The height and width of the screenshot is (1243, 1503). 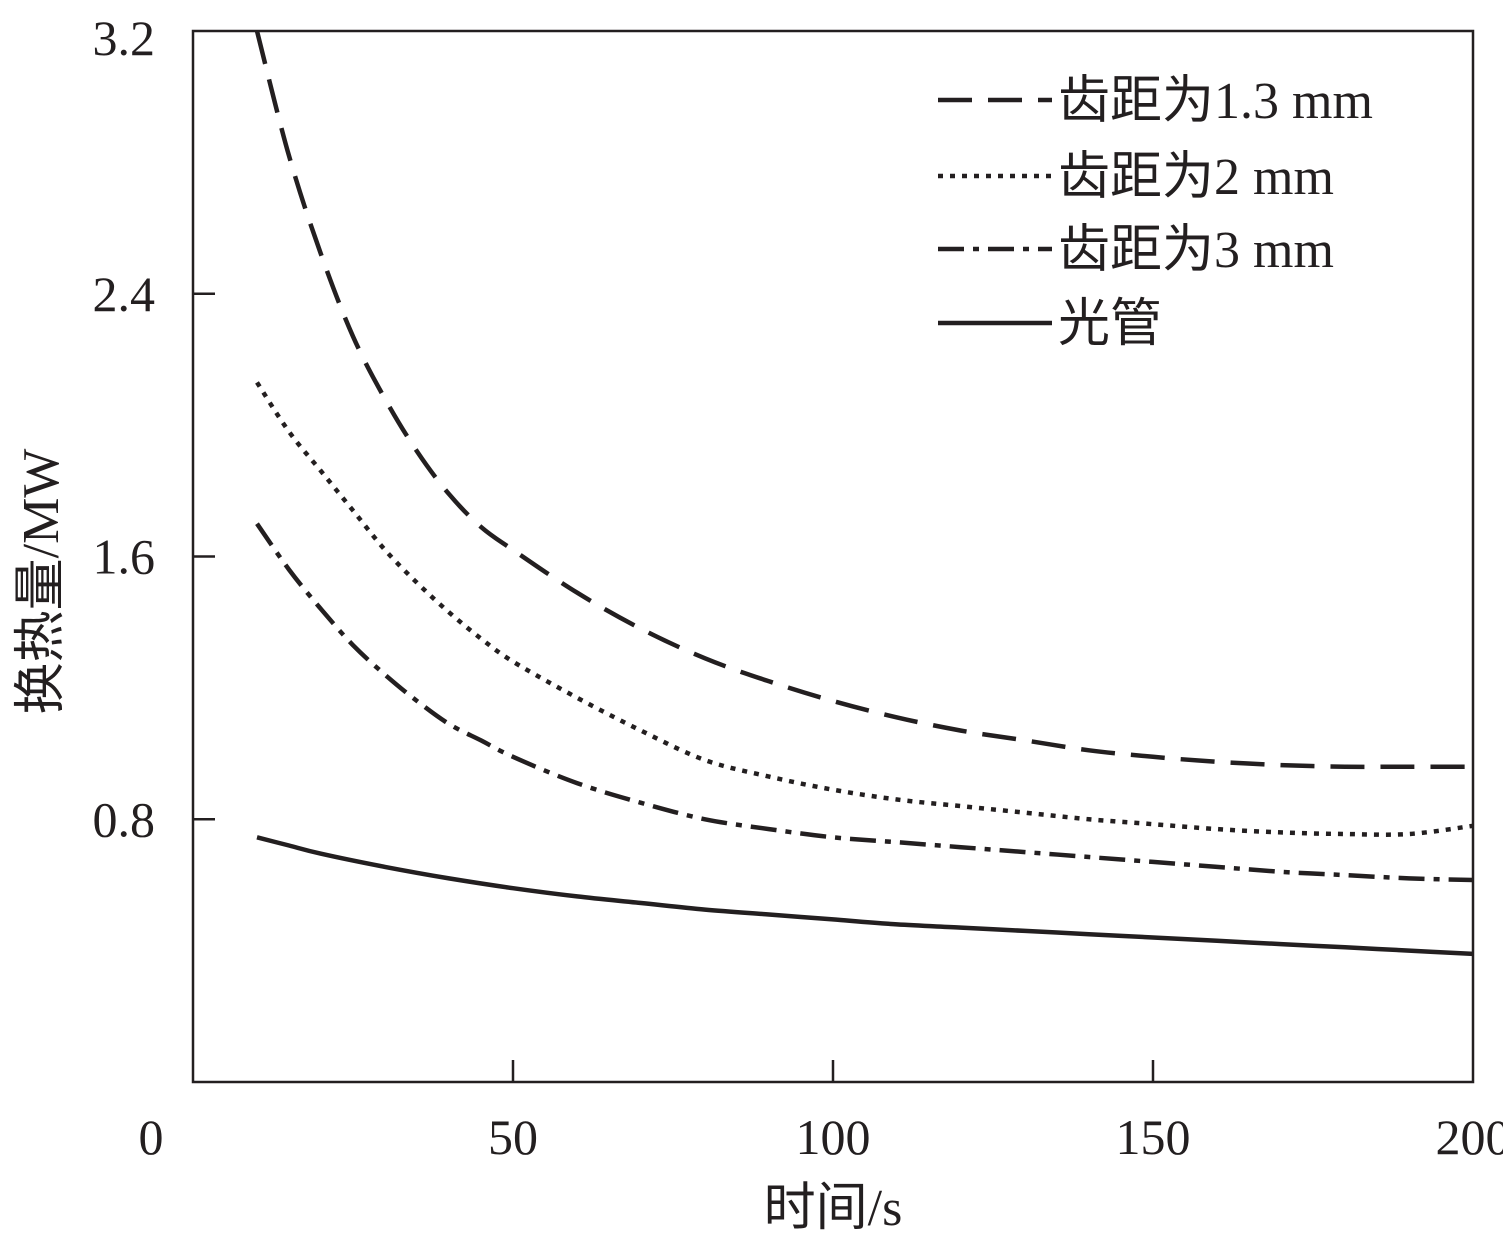 What do you see at coordinates (124, 38) in the screenshot?
I see `y-tick-label: 3.2` at bounding box center [124, 38].